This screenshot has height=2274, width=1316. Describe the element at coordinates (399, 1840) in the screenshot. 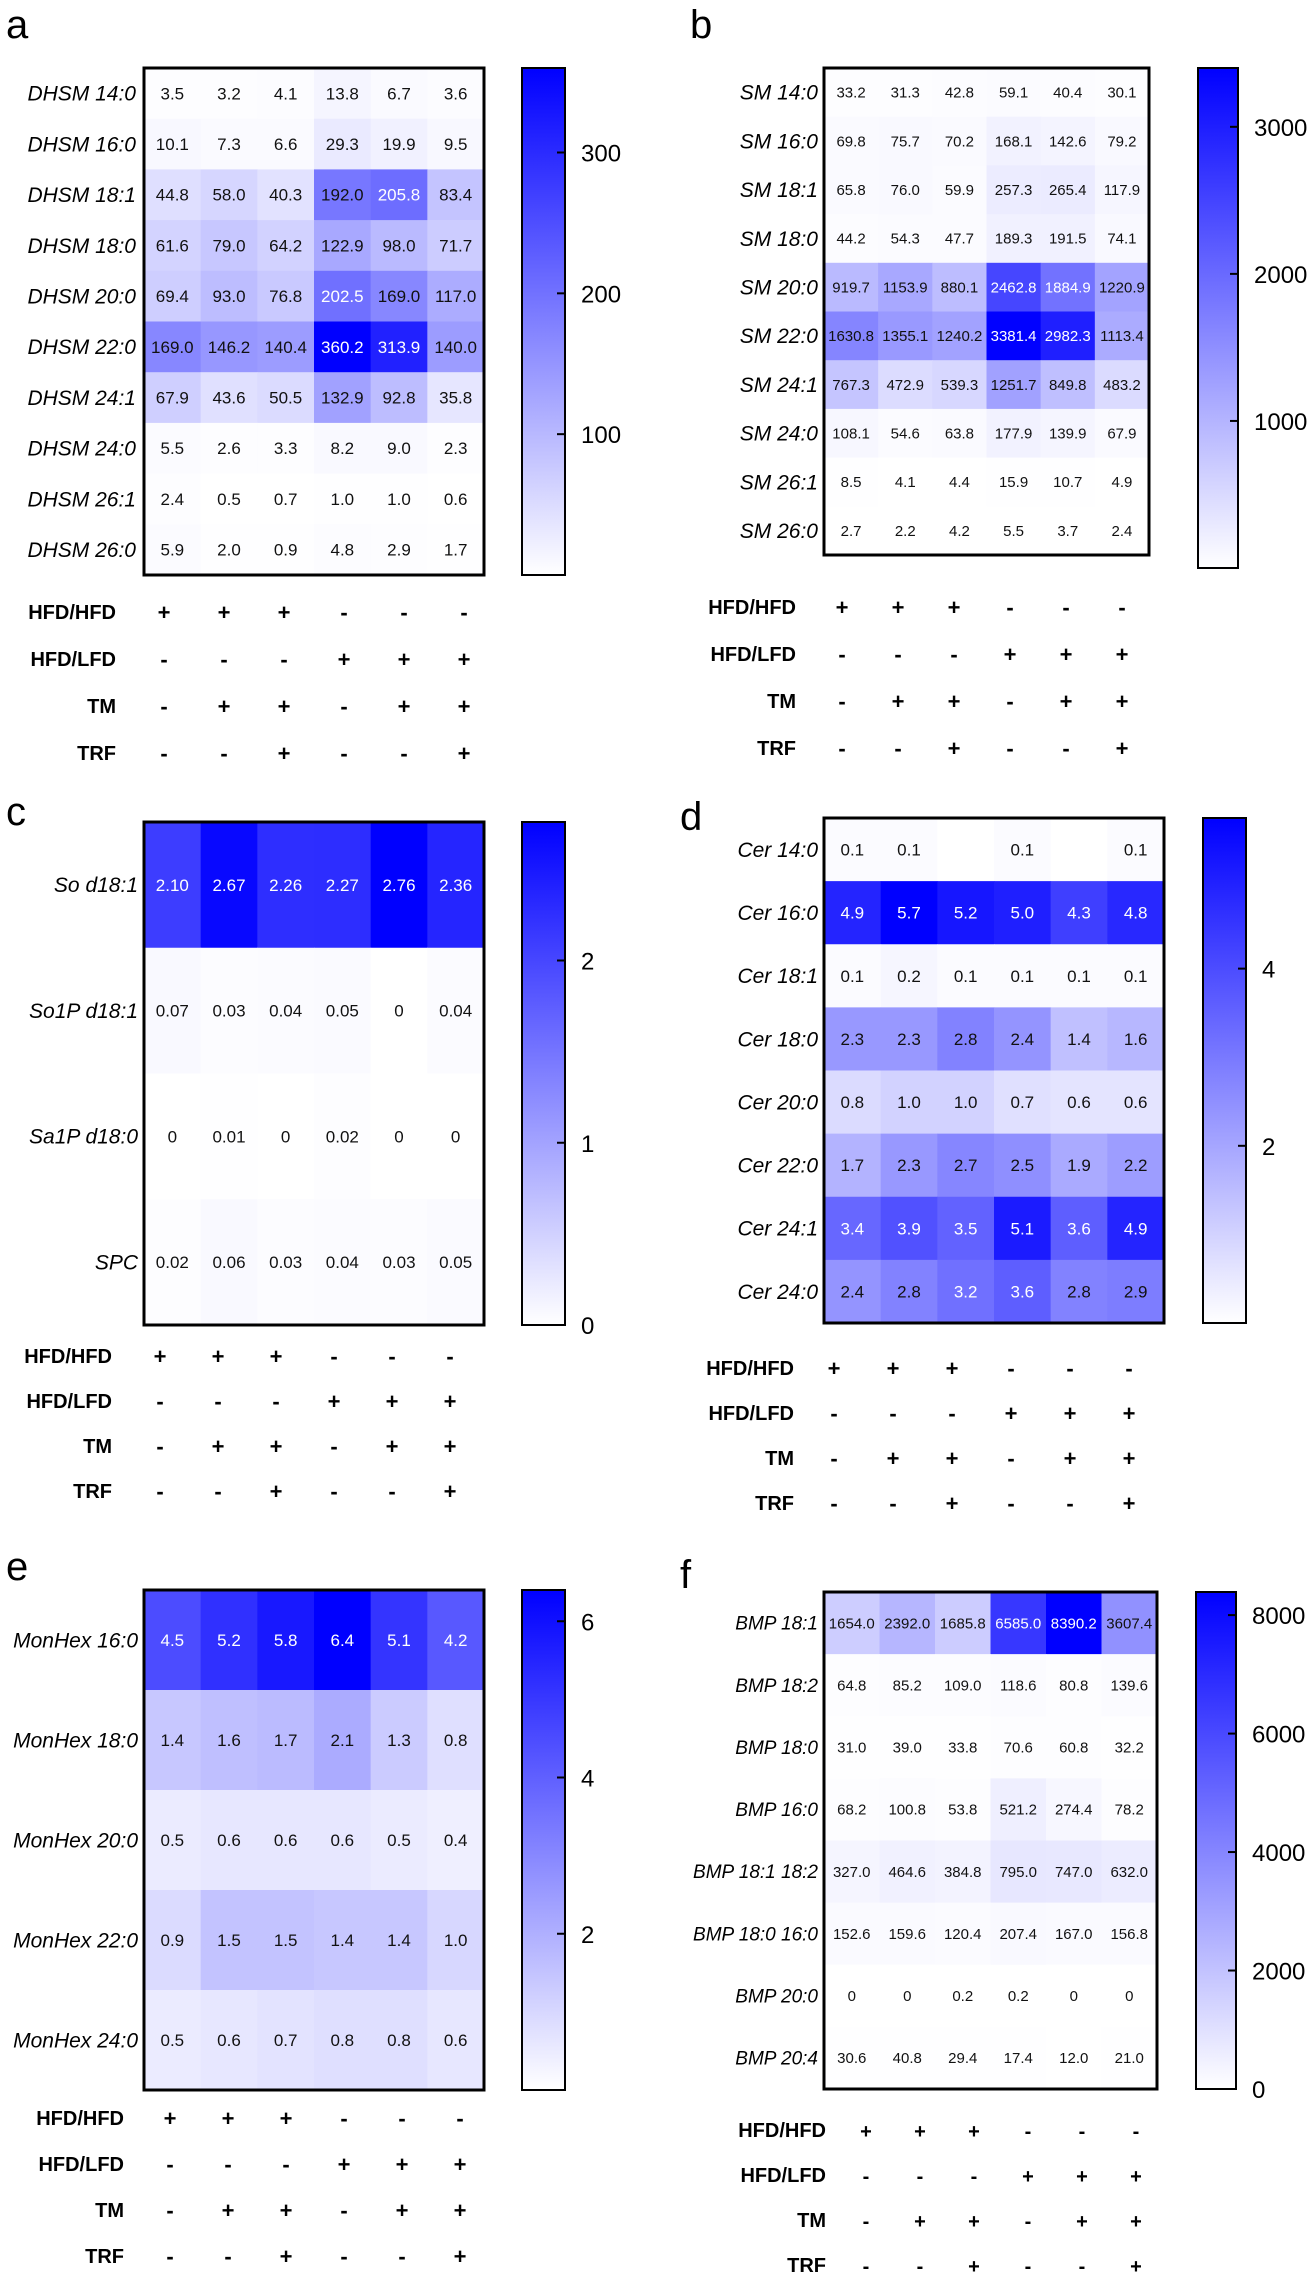

I see `cell-value: 0.5` at that location.